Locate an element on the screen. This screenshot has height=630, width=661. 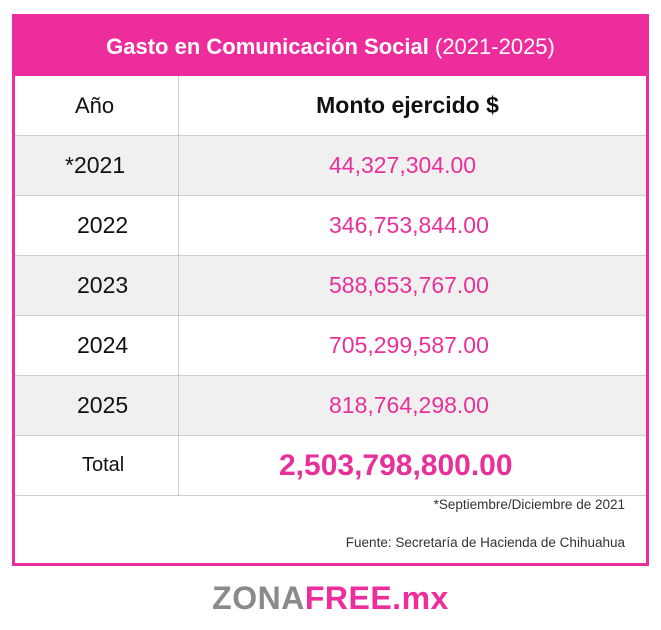
total-amount: 2,503,798,800.00 is located at coordinates (396, 465).